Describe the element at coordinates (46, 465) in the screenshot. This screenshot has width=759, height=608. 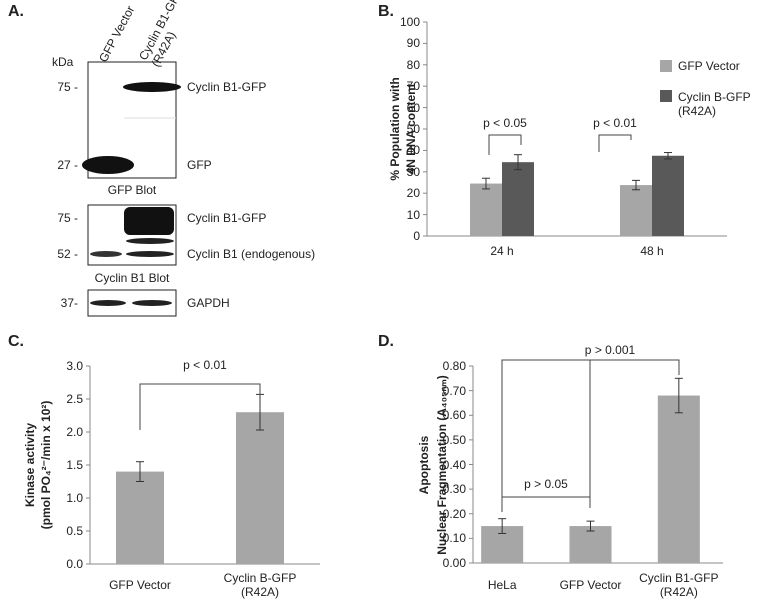
I see `y-axis-title: (pmol PO₄²⁻/min x 10²)` at that location.